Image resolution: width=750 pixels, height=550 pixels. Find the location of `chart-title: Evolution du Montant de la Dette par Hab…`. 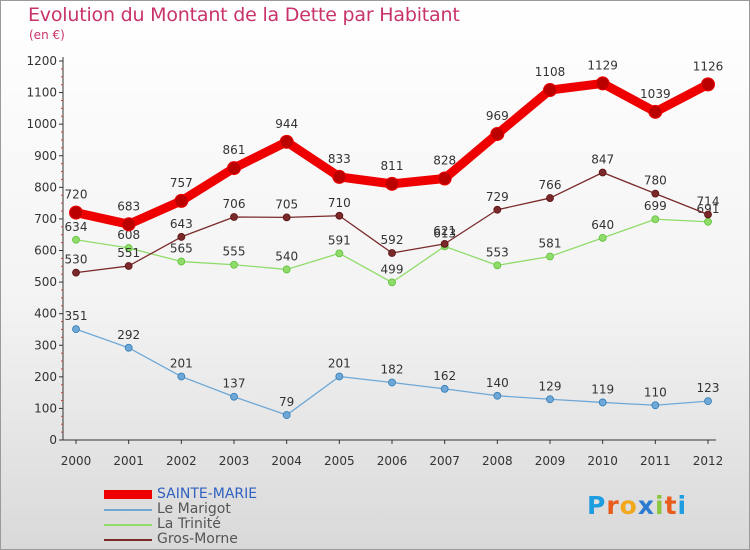

chart-title: Evolution du Montant de la Dette par Hab… is located at coordinates (244, 15).